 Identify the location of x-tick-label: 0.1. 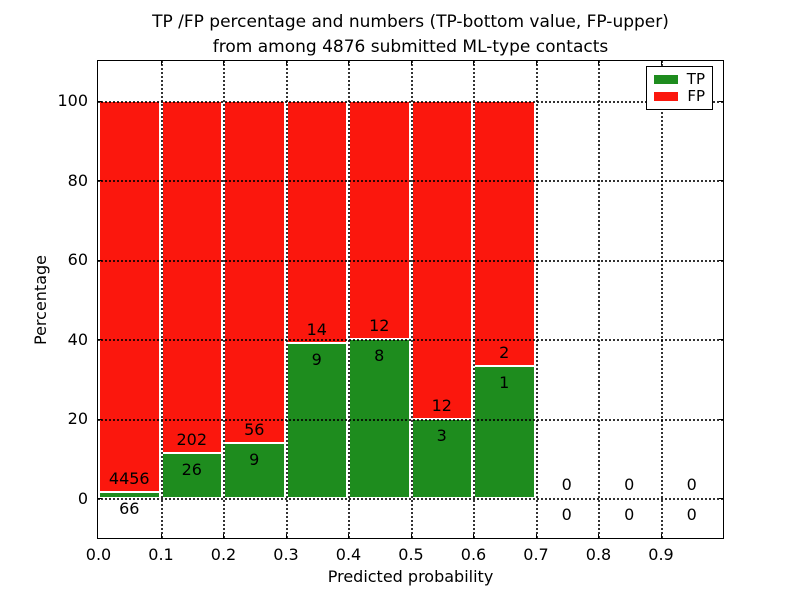
(161, 554).